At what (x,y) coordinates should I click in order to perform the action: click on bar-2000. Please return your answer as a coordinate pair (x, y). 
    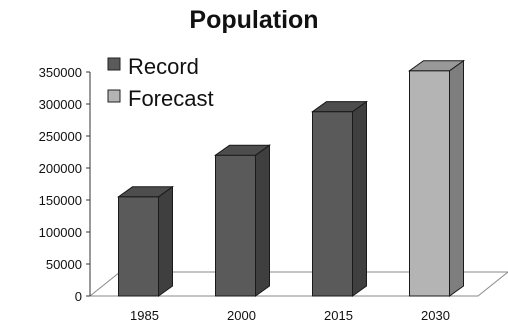
    Looking at the image, I should click on (242, 220).